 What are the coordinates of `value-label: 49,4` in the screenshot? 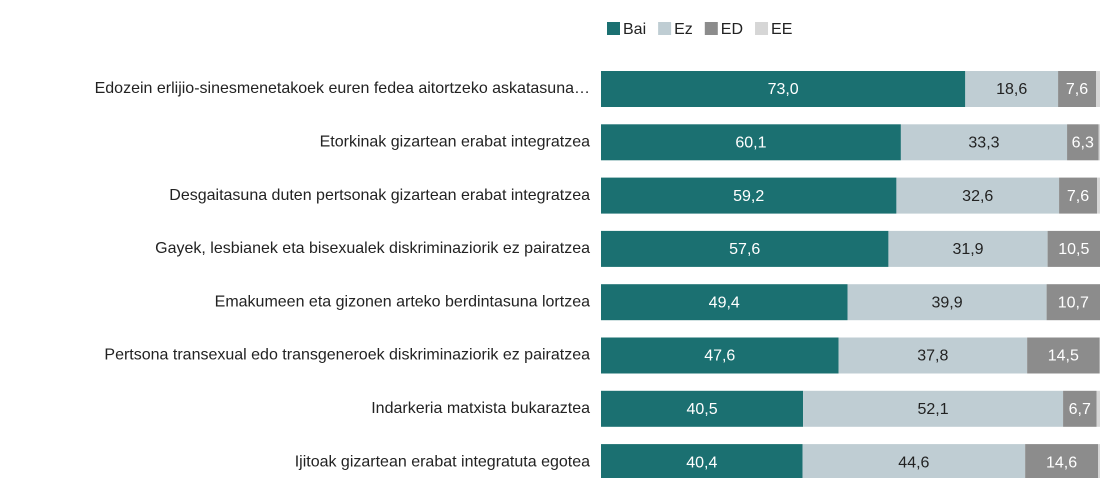 It's located at (724, 302).